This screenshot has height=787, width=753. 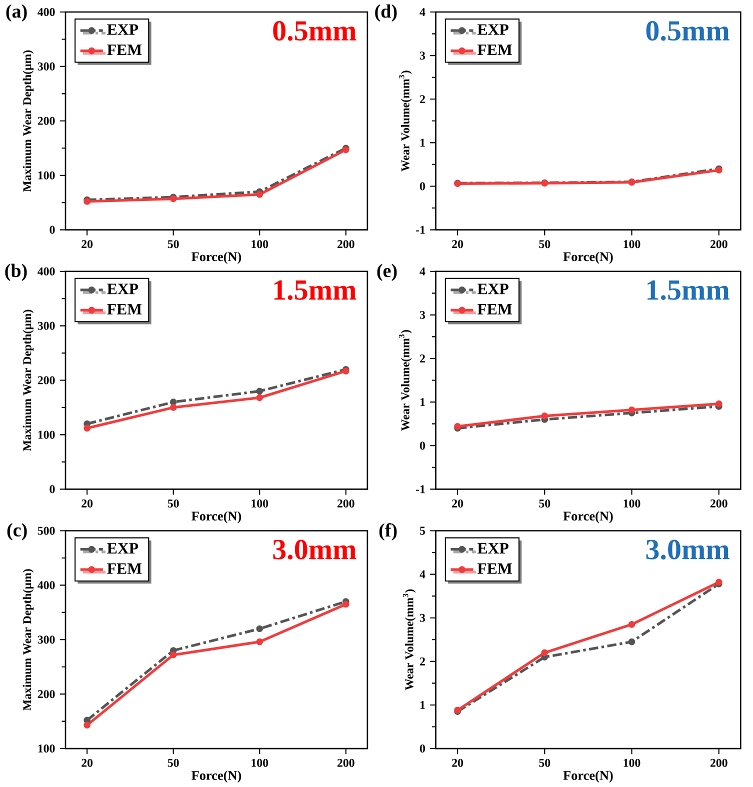 What do you see at coordinates (388, 532) in the screenshot?
I see `chart-title: (f)` at bounding box center [388, 532].